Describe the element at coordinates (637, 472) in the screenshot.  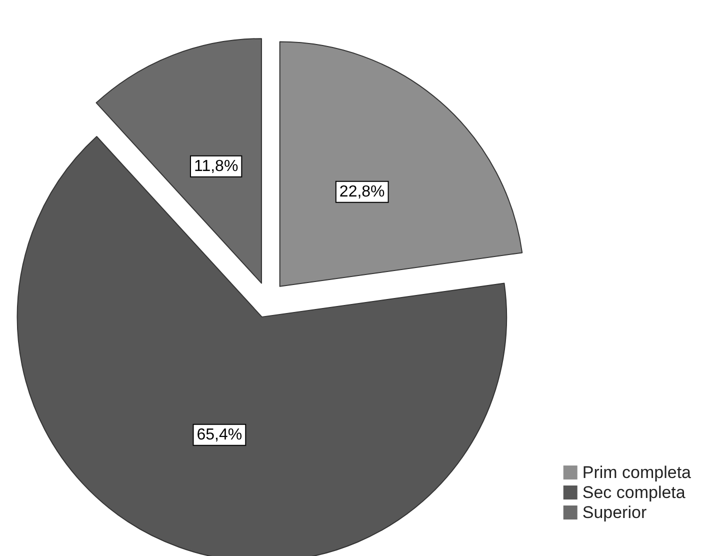
I see `legend-label: Prim completa` at that location.